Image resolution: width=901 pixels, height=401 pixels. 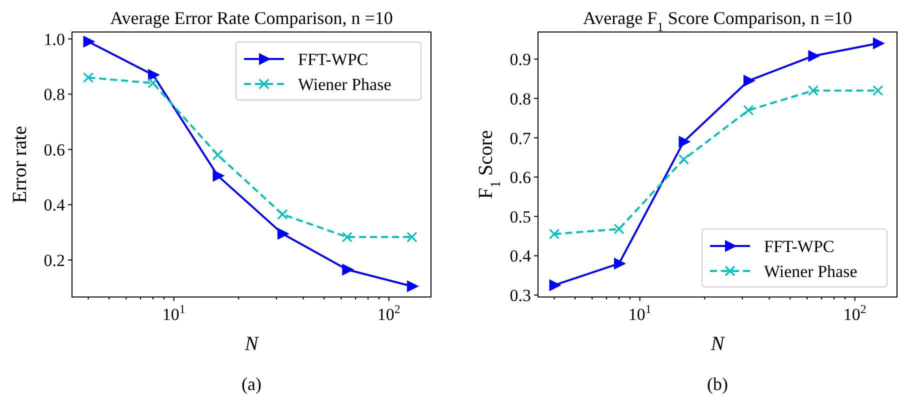 I want to click on y-tick-label: 0.9, so click(x=520, y=60).